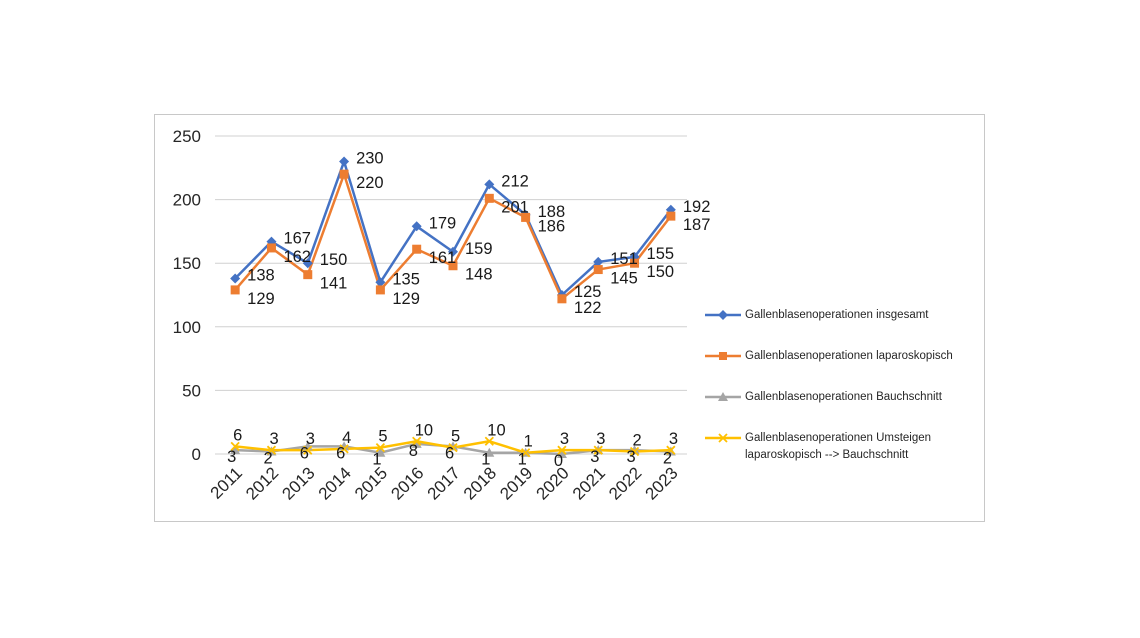  Describe the element at coordinates (515, 207) in the screenshot. I see `data-label: 201` at that location.